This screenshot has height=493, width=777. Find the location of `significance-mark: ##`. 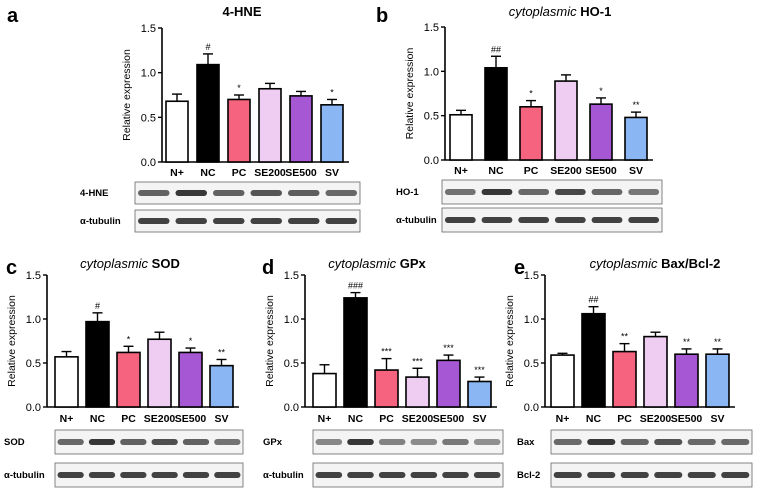

significance-mark: ## is located at coordinates (593, 300).